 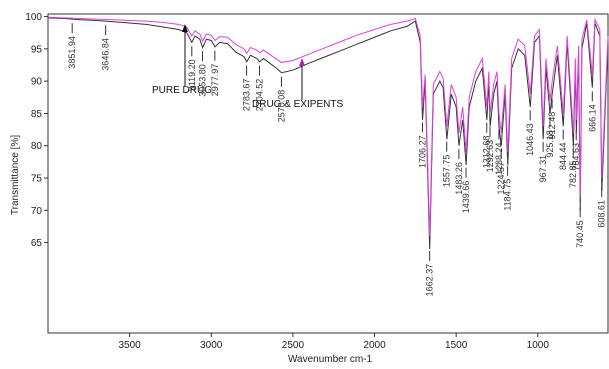 I want to click on x-tick-label: 1500, so click(x=456, y=345).